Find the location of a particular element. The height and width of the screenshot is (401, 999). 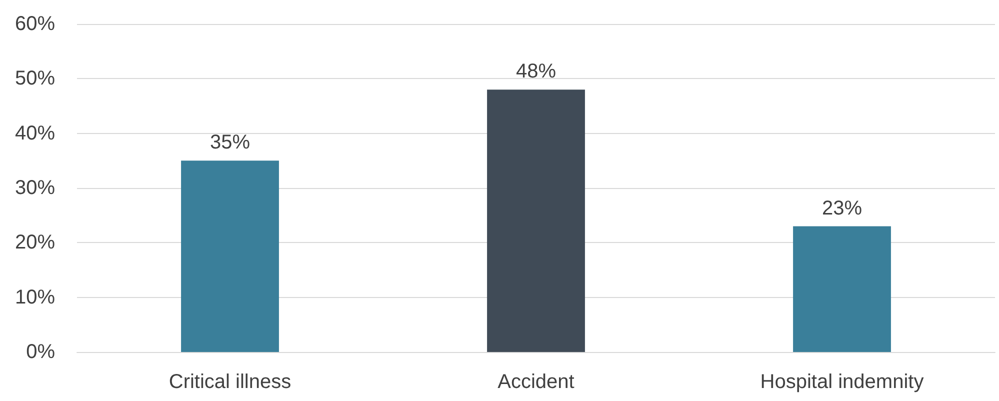

y-tick-label: 30% is located at coordinates (35, 188).